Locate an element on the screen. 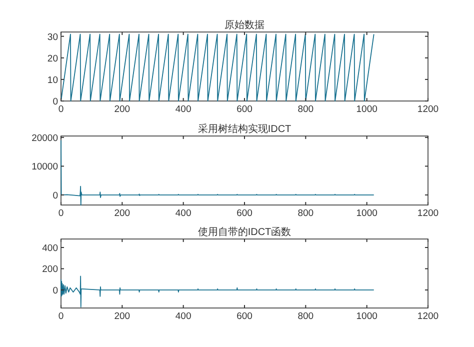 Image resolution: width=474 pixels, height=347 pixels. y-tick-label: 200 is located at coordinates (50, 270).